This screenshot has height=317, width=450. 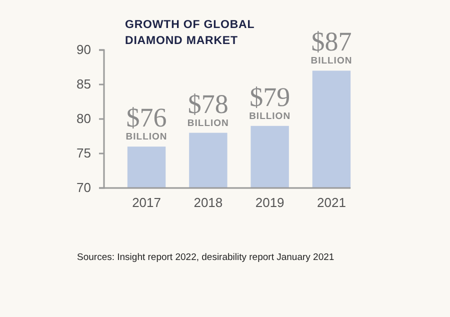 What do you see at coordinates (270, 102) in the screenshot?
I see `data-label: $79 BILLION` at bounding box center [270, 102].